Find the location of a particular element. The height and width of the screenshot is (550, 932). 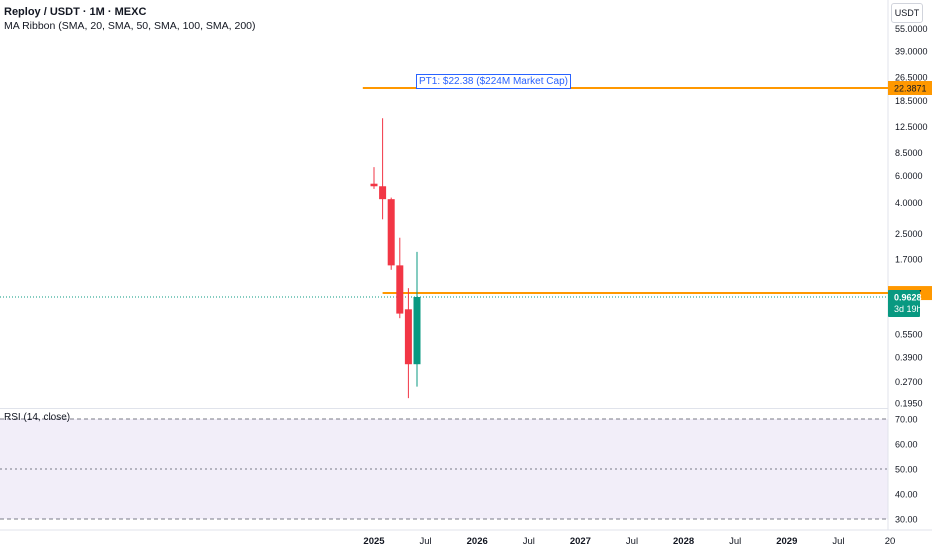

time-tick-label: 2026 is located at coordinates (477, 541).